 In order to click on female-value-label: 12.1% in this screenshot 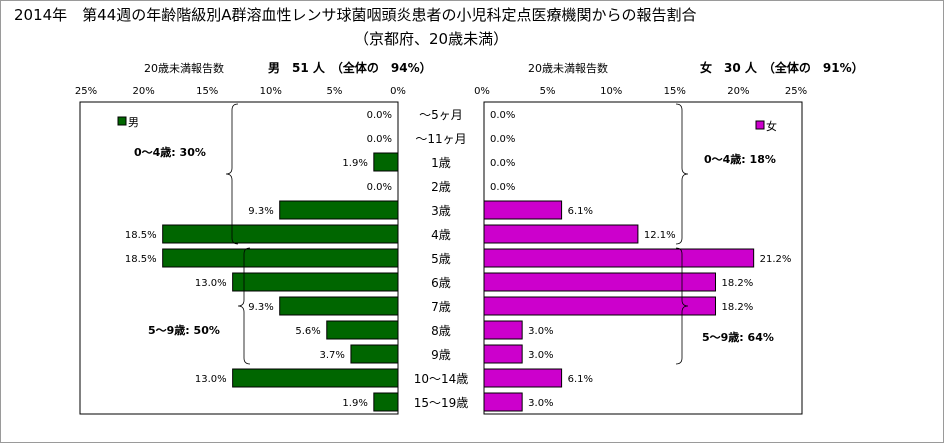, I will do `click(660, 235)`.